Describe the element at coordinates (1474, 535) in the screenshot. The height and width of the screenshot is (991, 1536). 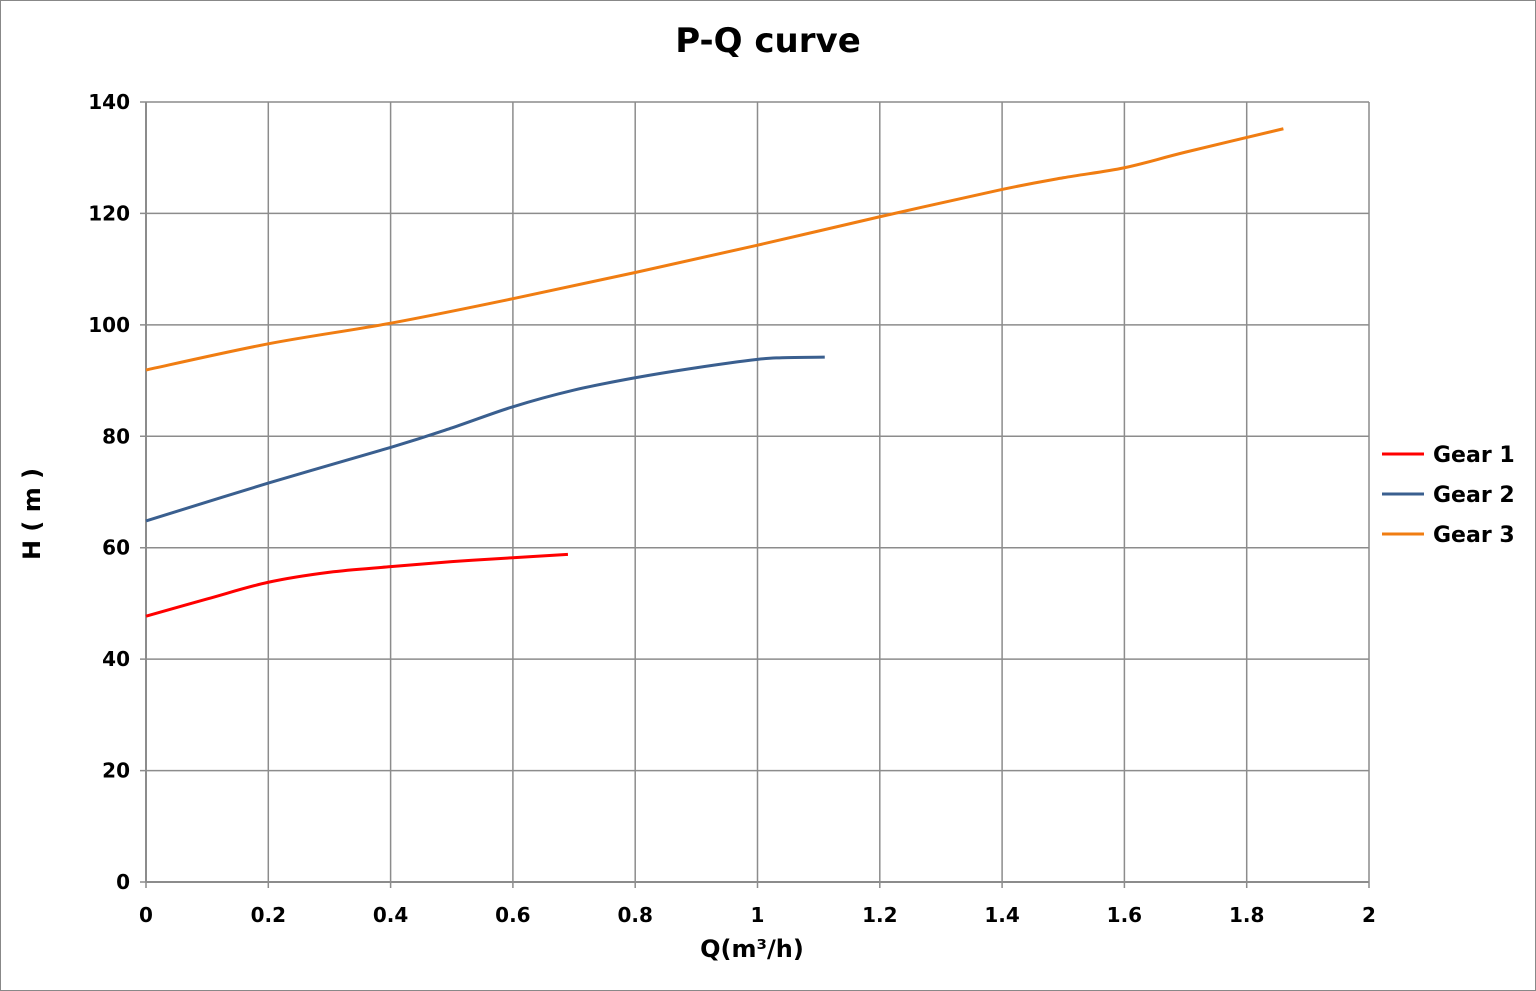
I see `legend-label: Gear 3` at that location.